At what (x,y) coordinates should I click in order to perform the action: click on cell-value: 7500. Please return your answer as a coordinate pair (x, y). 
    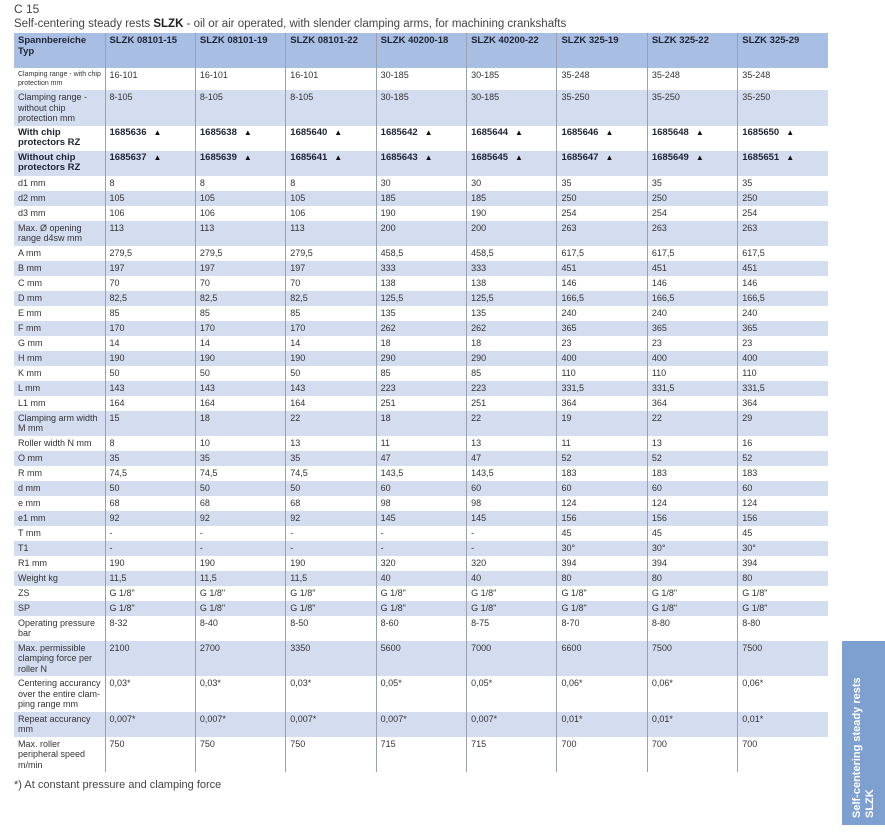
    Looking at the image, I should click on (752, 647).